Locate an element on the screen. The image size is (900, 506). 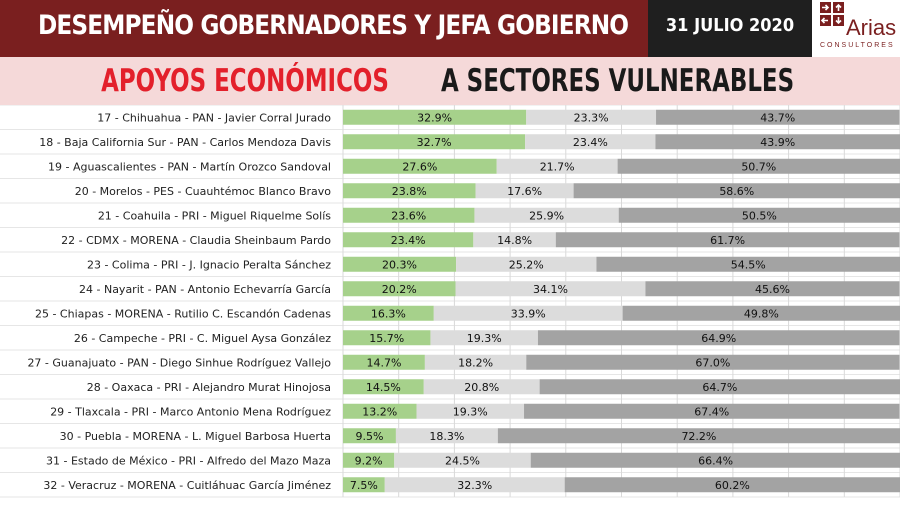
chart-subtitle: APOYOS ECONÓMICOS A SECTORES VULNERABLES is located at coordinates (450, 81).